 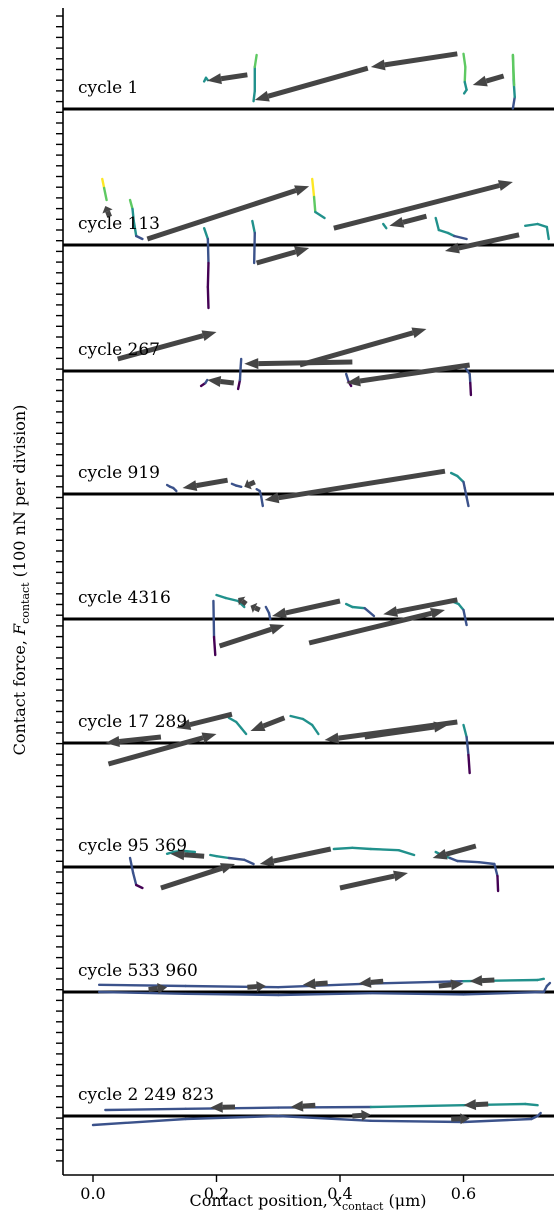 What do you see at coordinates (138, 971) in the screenshot?
I see `cycle-label: cycle 533 960` at bounding box center [138, 971].